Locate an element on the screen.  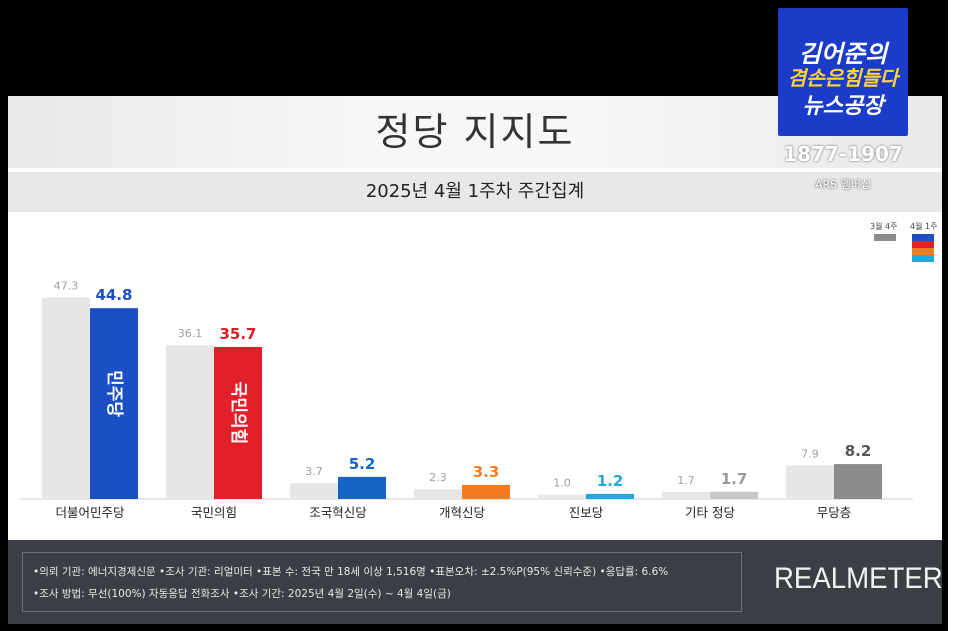
badge-ars: ARS 멤버십 is located at coordinates (842, 184).